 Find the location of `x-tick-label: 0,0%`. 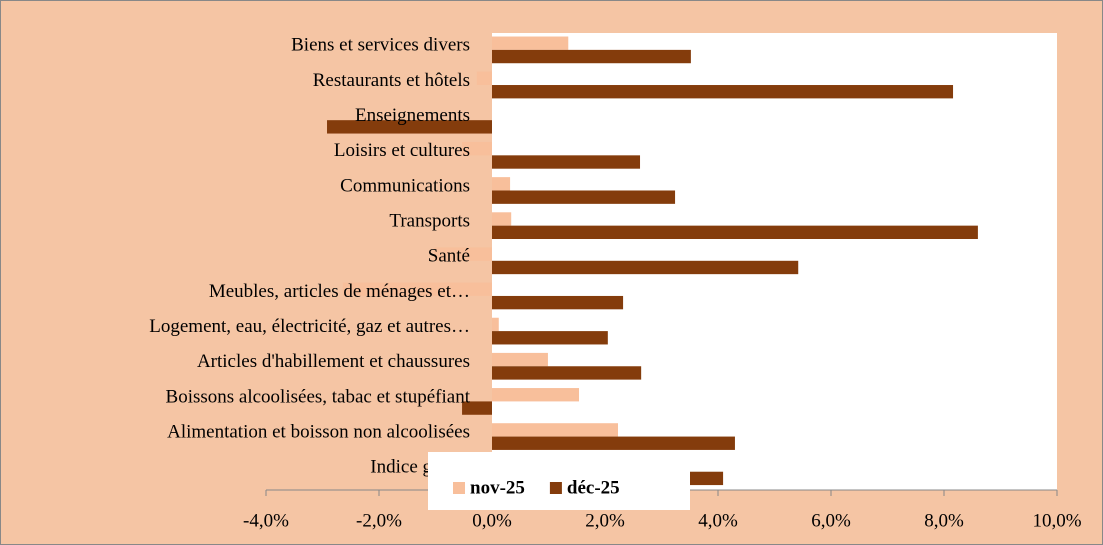

x-tick-label: 0,0% is located at coordinates (492, 520).